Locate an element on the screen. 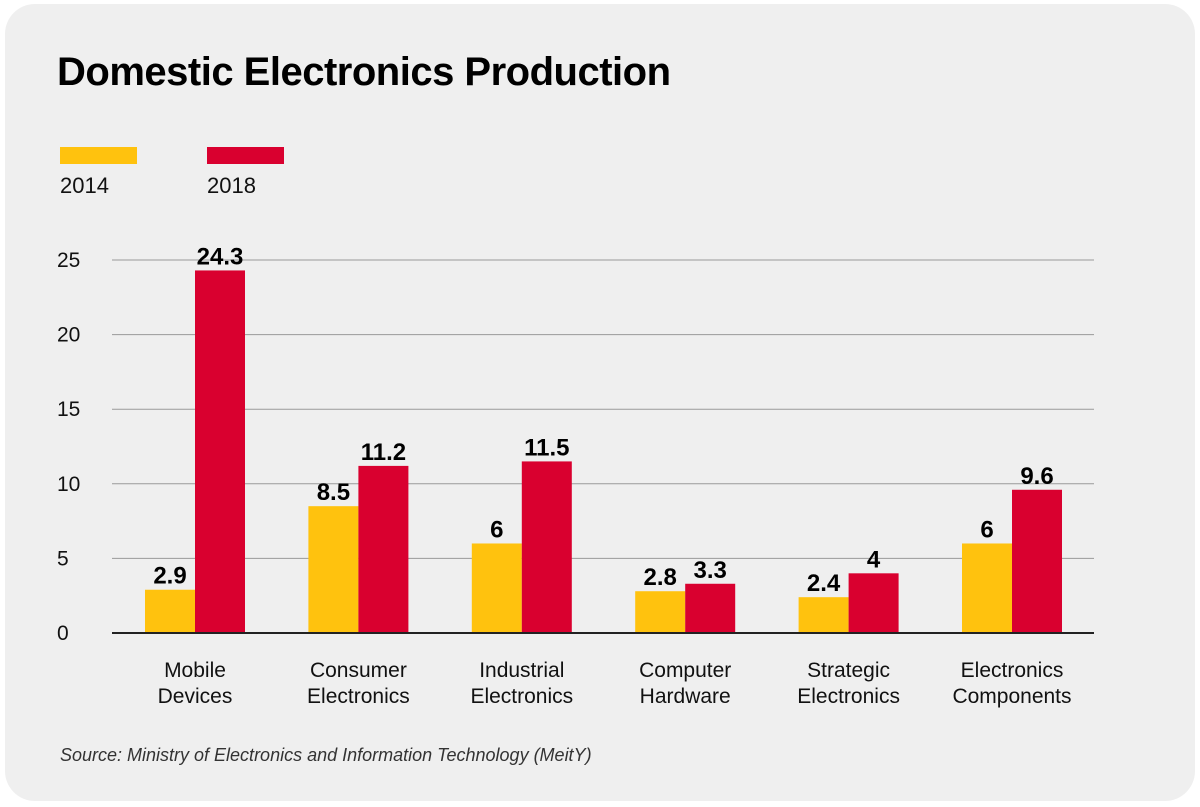  x-tick-label-5: Electronics Components is located at coordinates (1011, 683).